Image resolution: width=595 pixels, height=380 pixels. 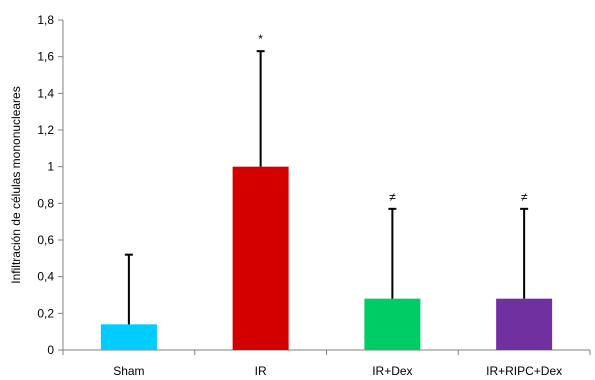 What do you see at coordinates (524, 371) in the screenshot?
I see `x-tick-label: IR+RIPC+Dex` at bounding box center [524, 371].